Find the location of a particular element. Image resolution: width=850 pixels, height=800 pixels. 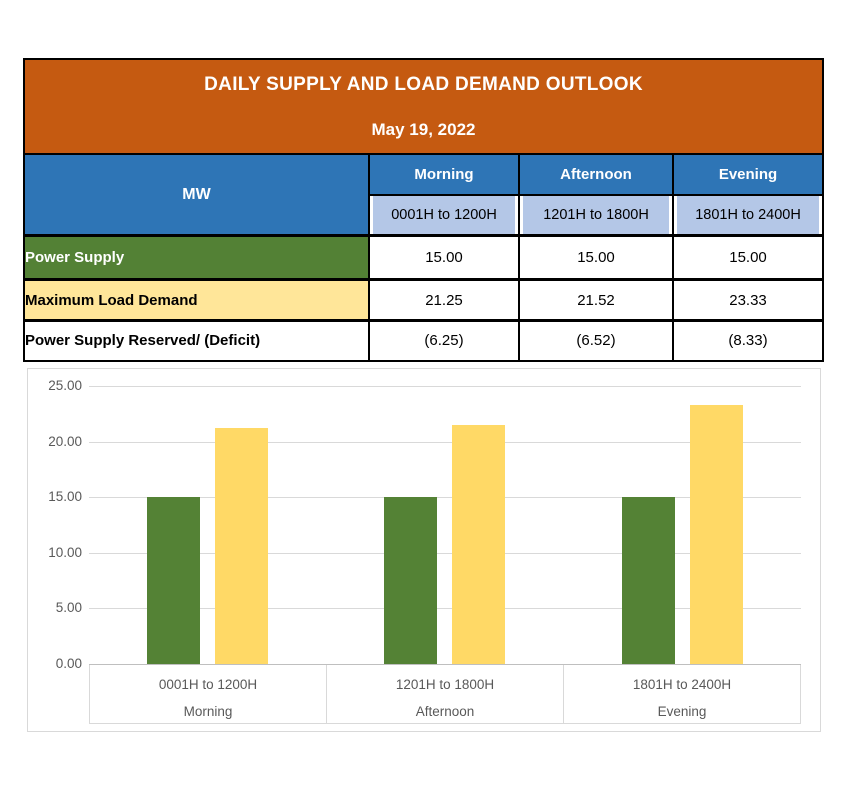

category-label-afternoon: 1201H to 1800H Afternoon is located at coordinates (444, 694).